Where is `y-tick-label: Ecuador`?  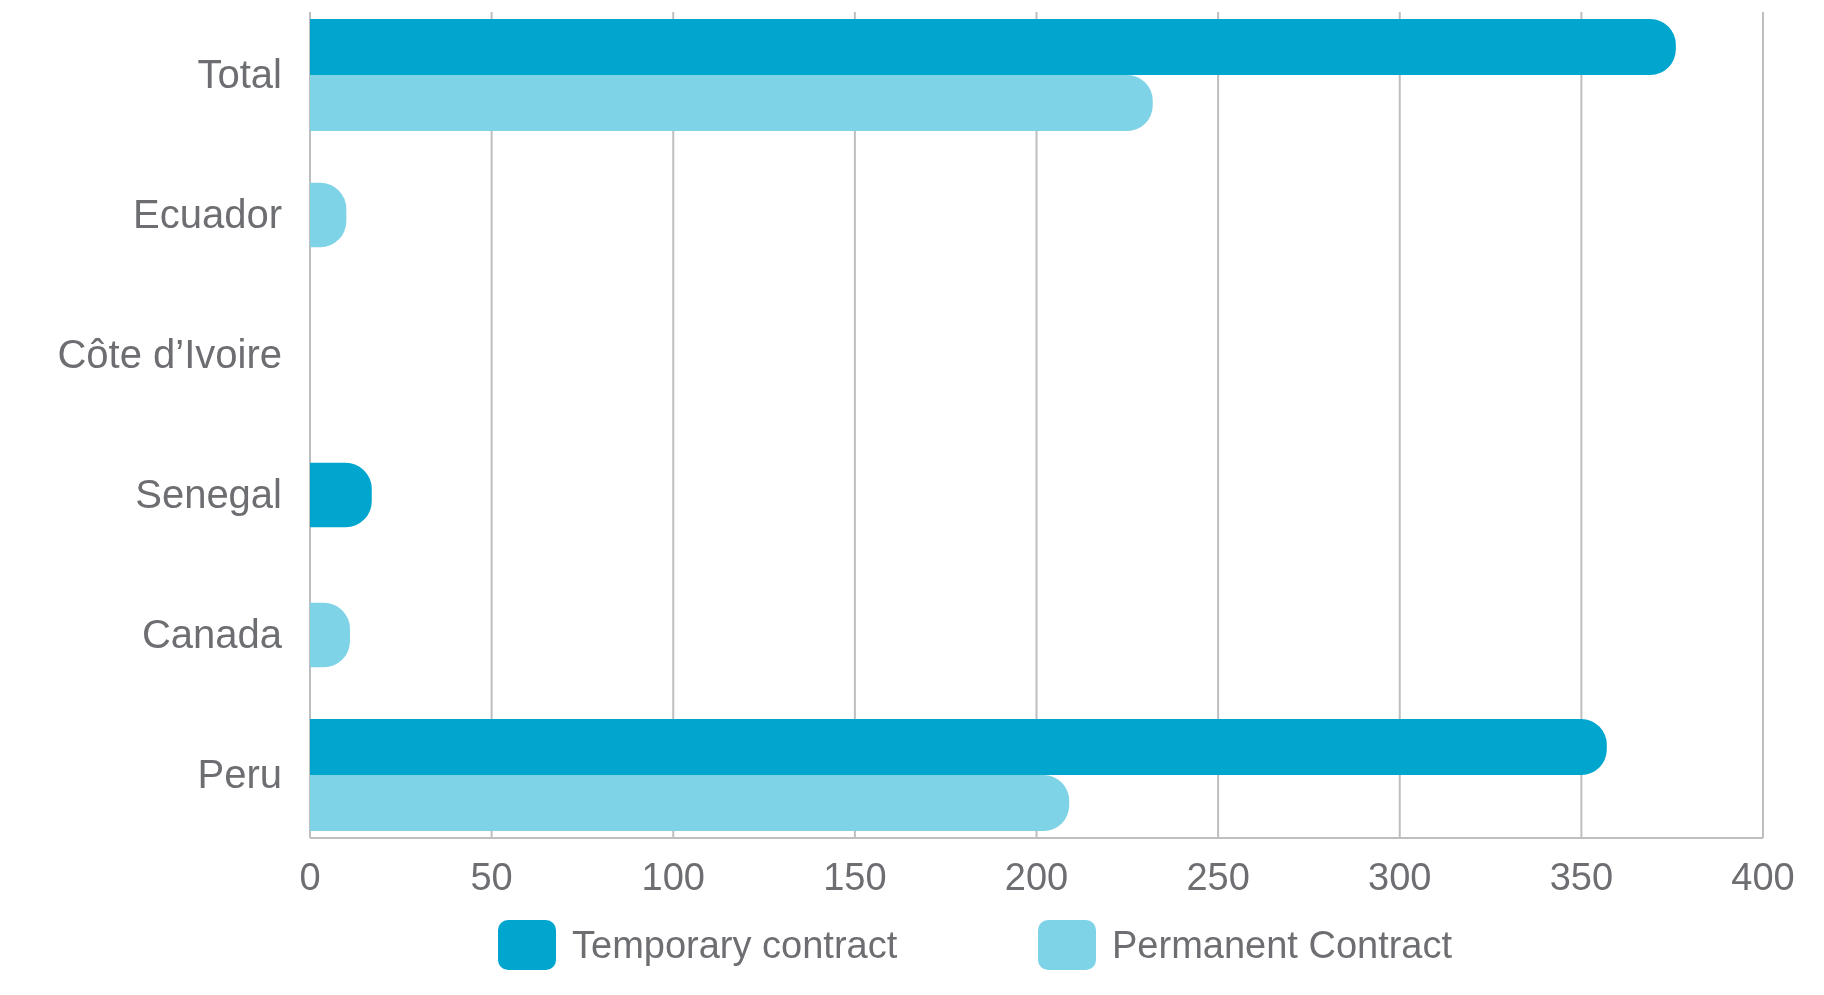
y-tick-label: Ecuador is located at coordinates (207, 214).